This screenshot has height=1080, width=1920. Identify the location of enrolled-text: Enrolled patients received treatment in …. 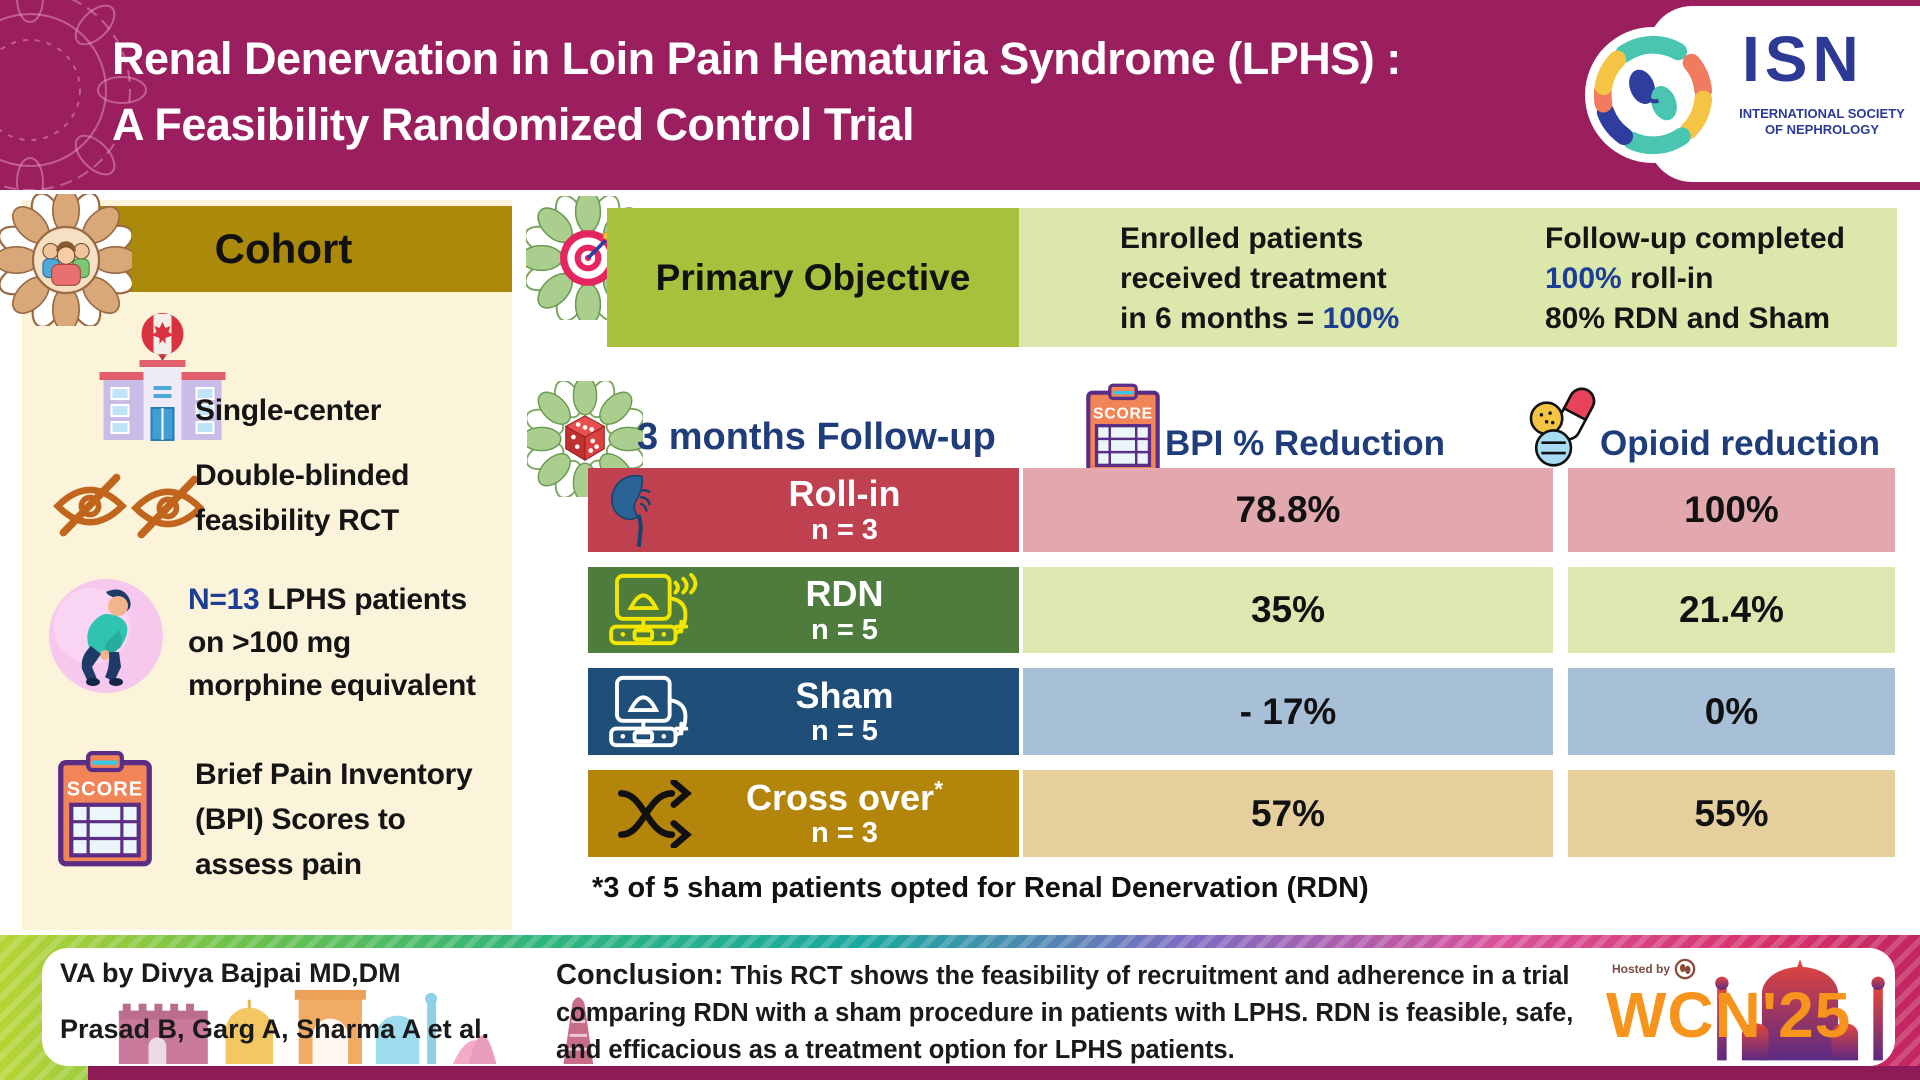
(1259, 279).